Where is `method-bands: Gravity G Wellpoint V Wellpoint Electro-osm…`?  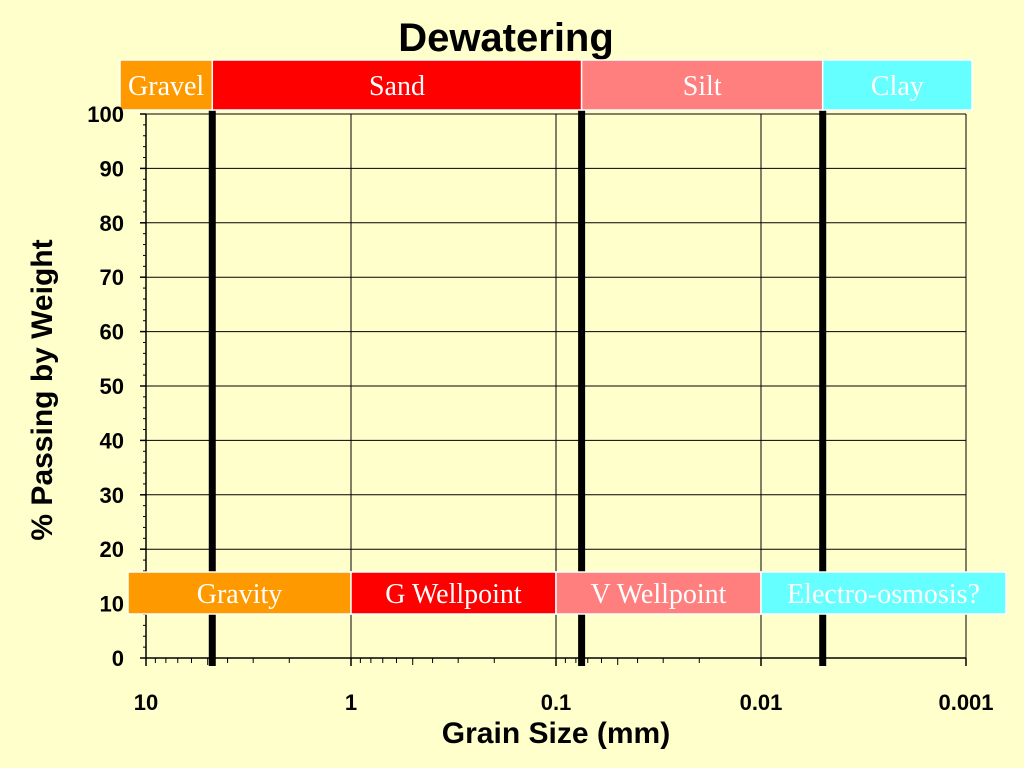 method-bands: Gravity G Wellpoint V Wellpoint Electro-osm… is located at coordinates (567, 593).